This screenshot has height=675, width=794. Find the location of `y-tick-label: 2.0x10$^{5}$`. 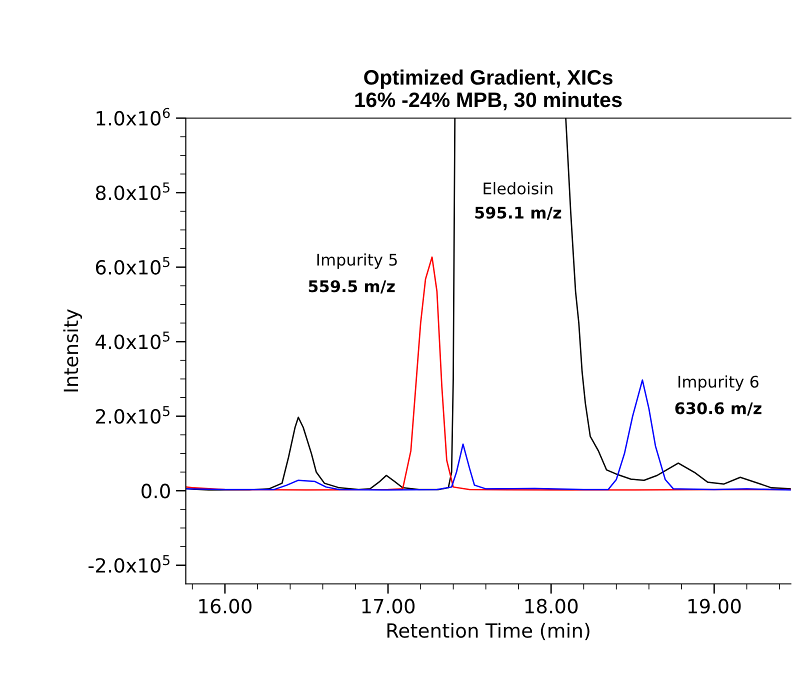

y-tick-label: 2.0x10$^{5}$ is located at coordinates (133, 415).